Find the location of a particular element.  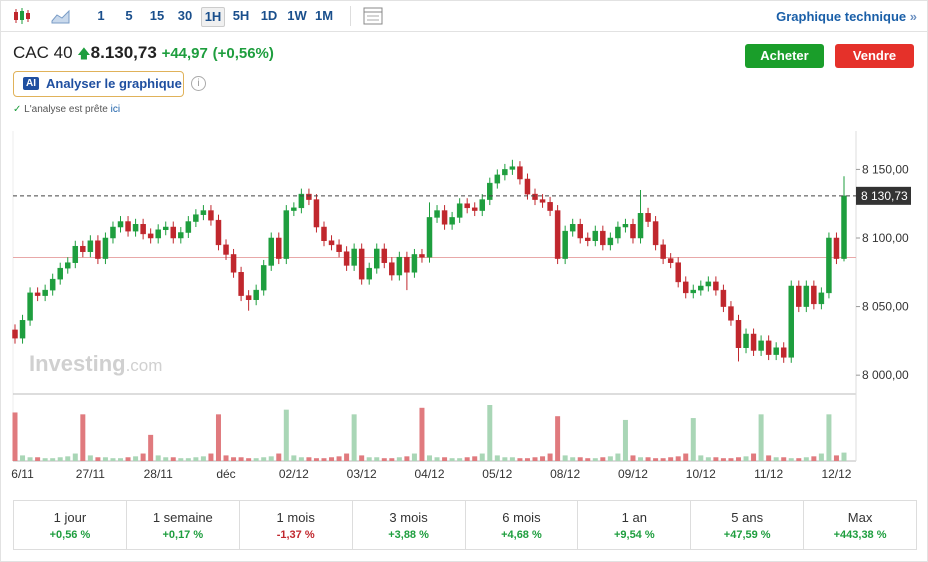

instrument-name: CAC 40 is located at coordinates (43, 52).